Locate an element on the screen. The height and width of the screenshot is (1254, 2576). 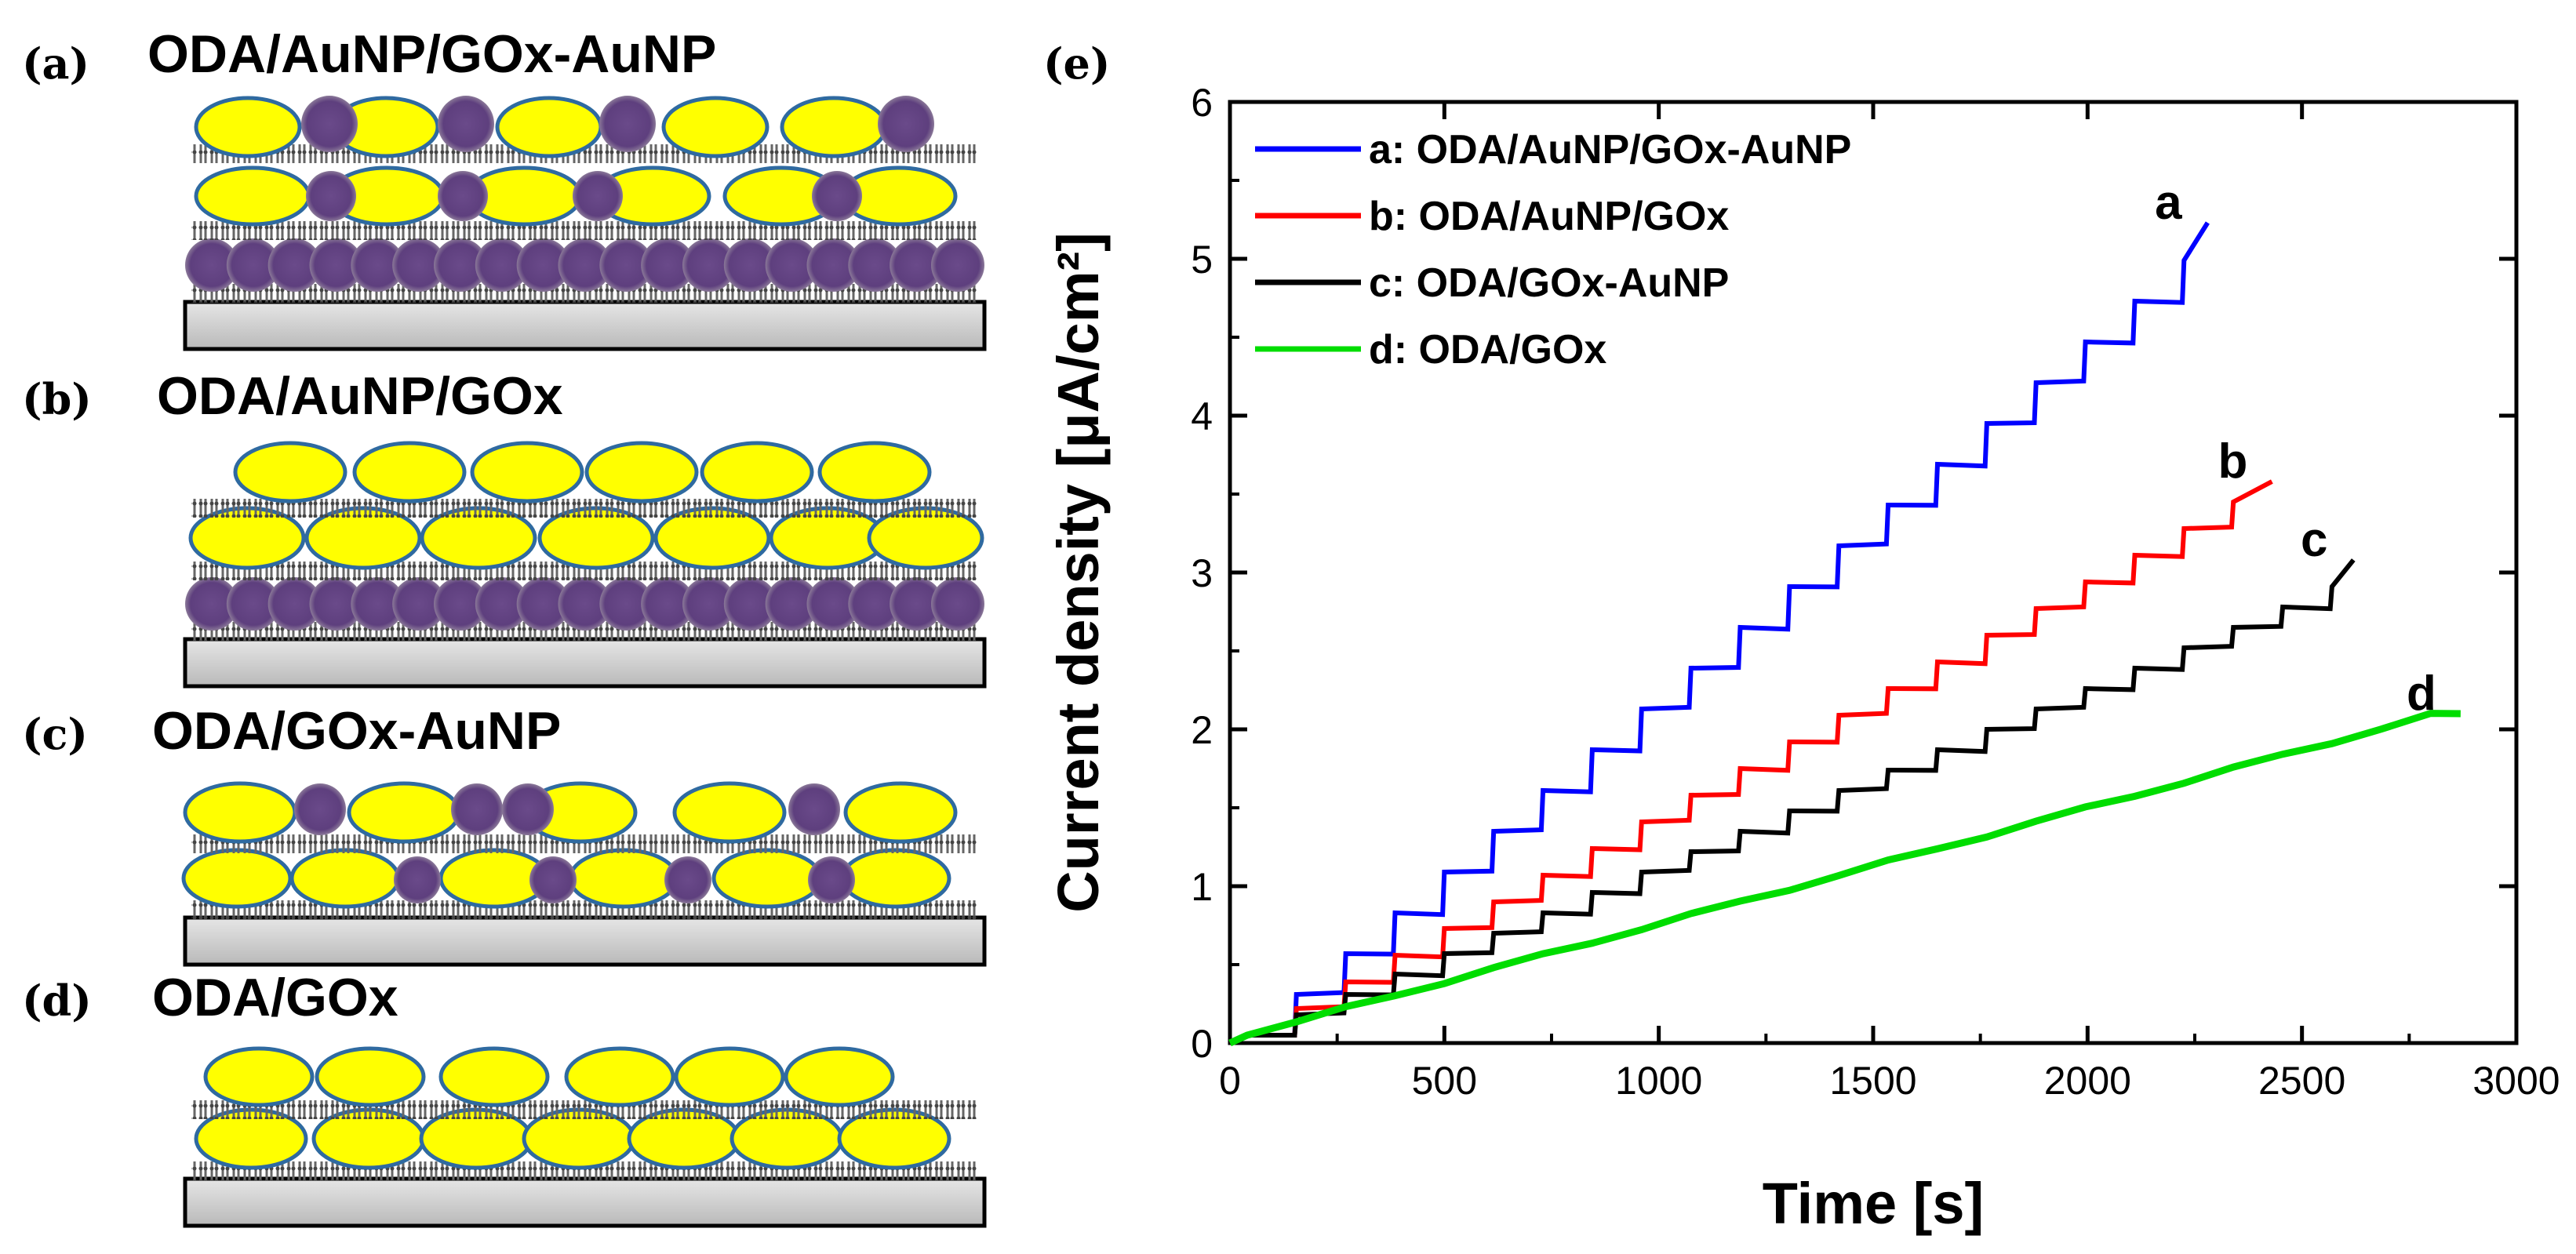
legend-entry-c: c: ODA/GOx-AuNP is located at coordinates (1549, 283).